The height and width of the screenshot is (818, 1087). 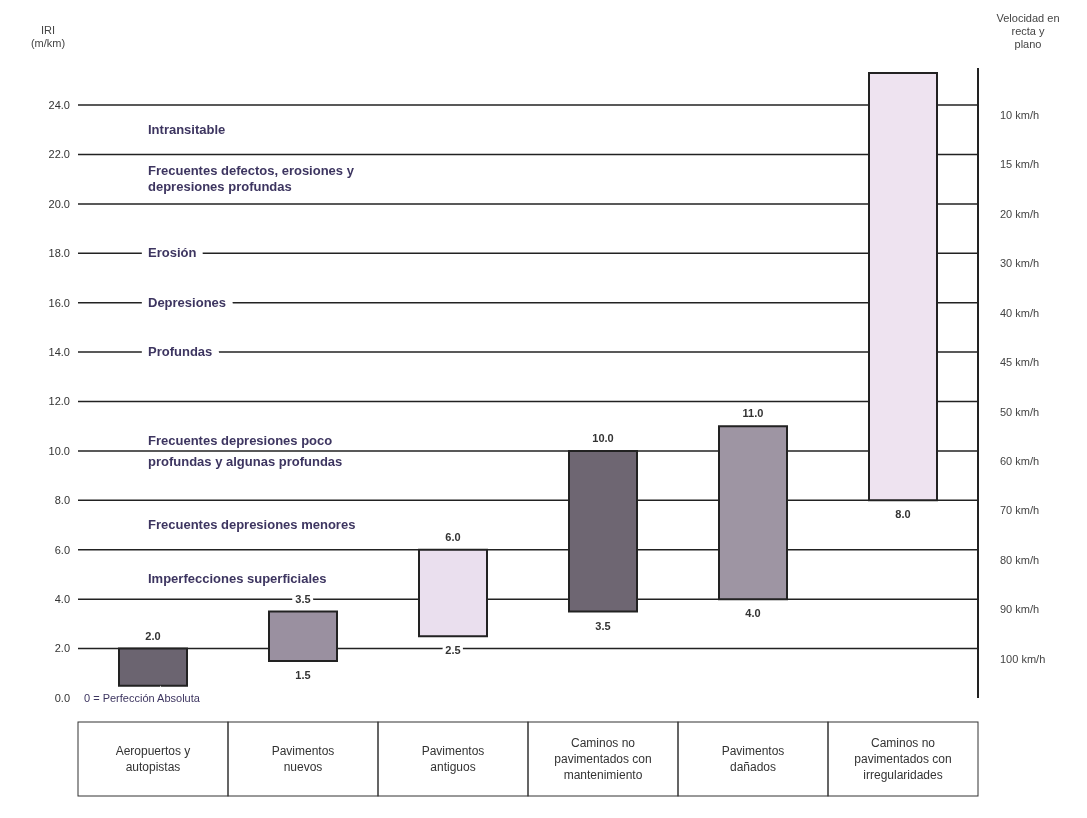 I want to click on y-tick-label: 0.0, so click(x=62, y=697).